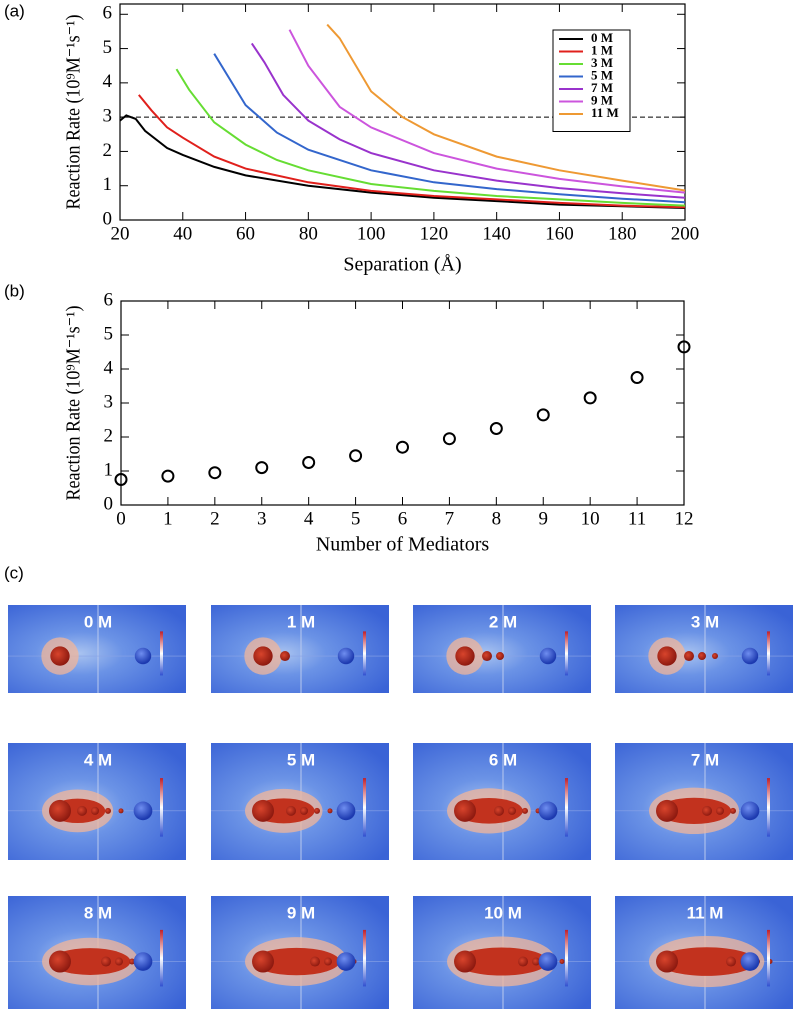 This screenshot has height=1011, width=793. What do you see at coordinates (14, 572) in the screenshot?
I see `panel-label: (c)` at bounding box center [14, 572].